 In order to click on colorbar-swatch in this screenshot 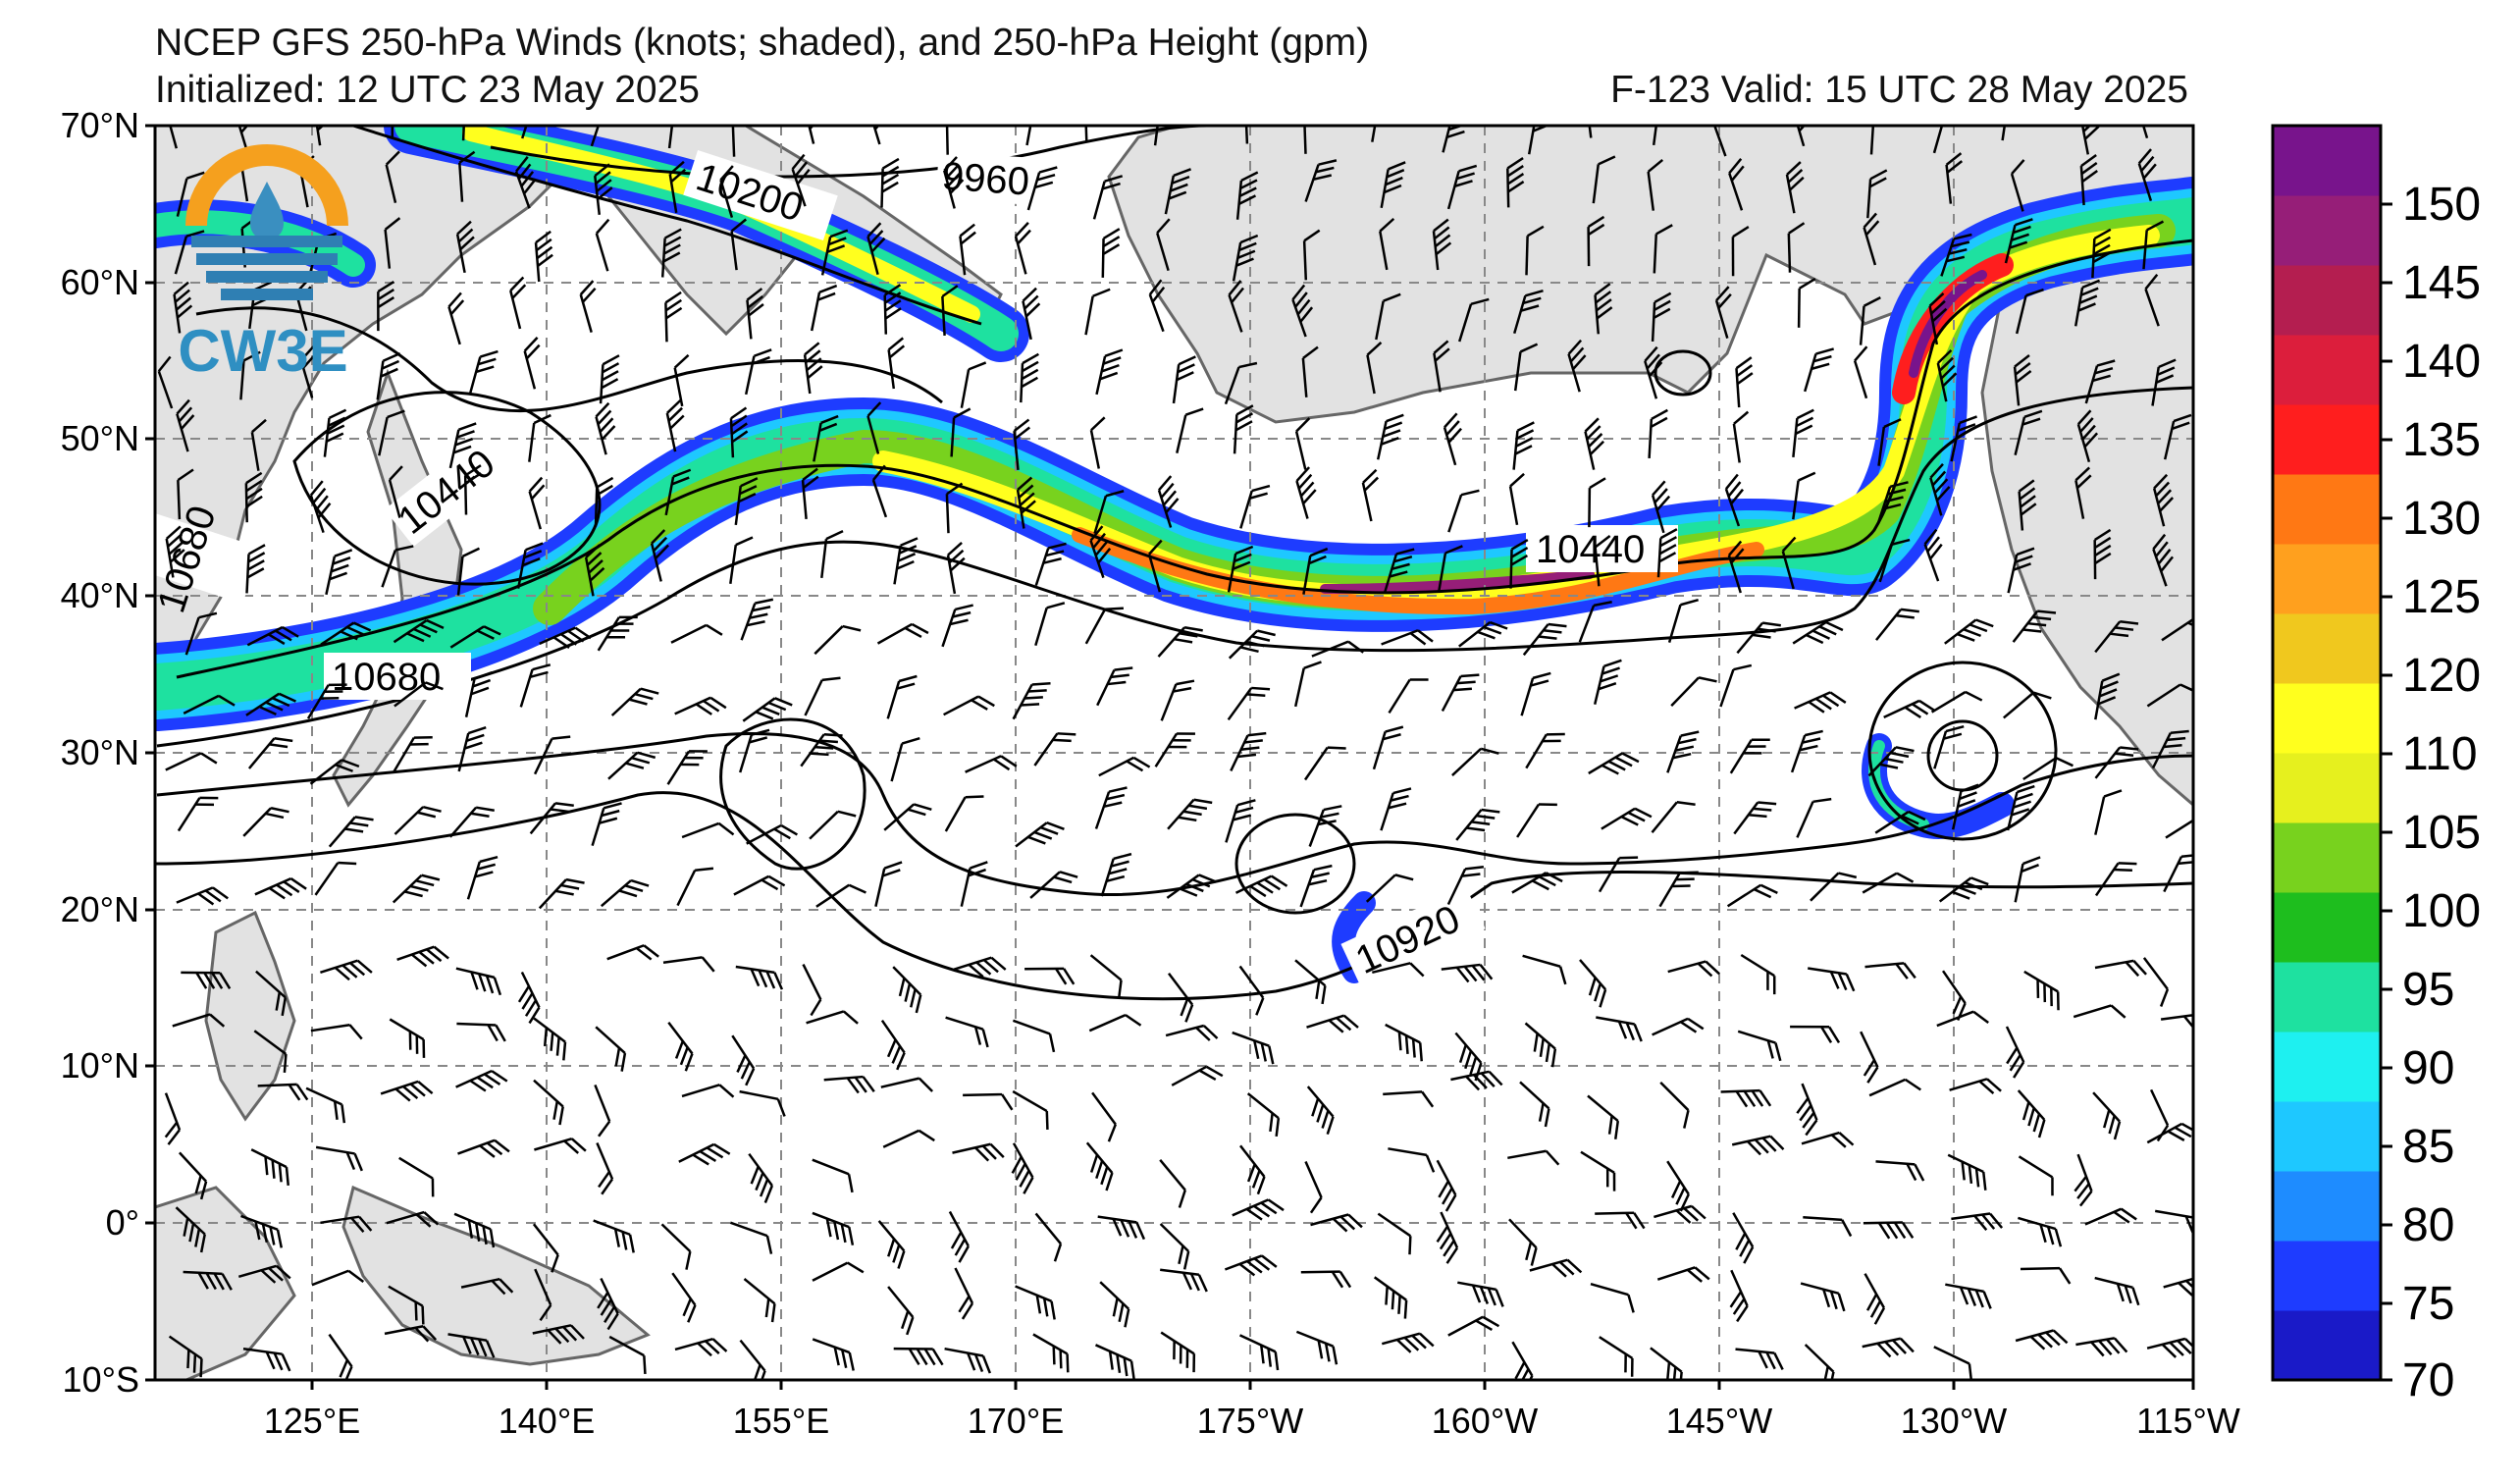, I will do `click(2327, 1136)`.